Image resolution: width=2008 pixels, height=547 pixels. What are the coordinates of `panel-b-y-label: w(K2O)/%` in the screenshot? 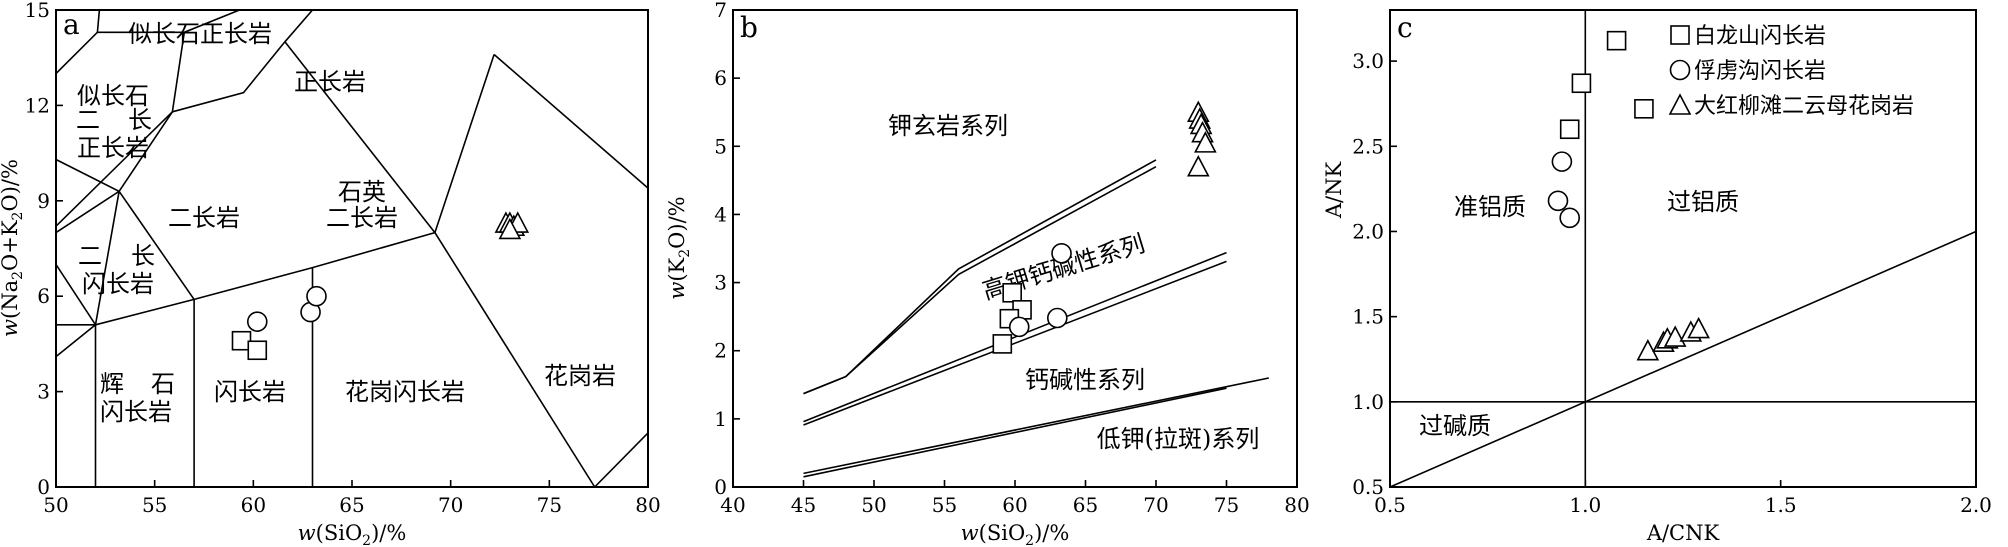 It's located at (679, 247).